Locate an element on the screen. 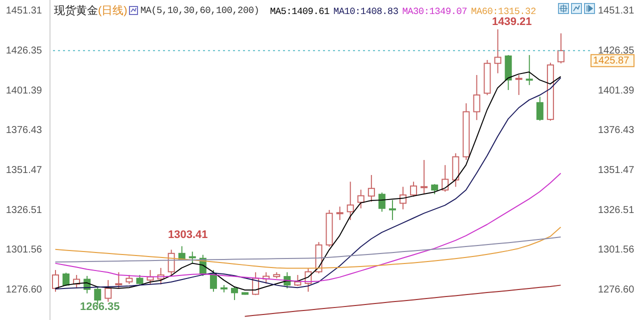  y2-tick-label: 1351.47 is located at coordinates (616, 170).